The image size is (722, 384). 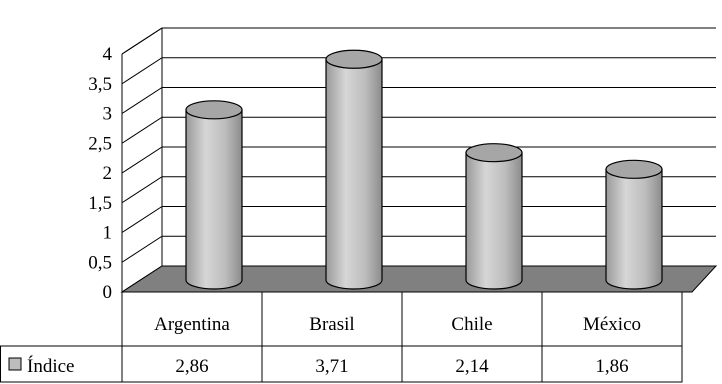 I want to click on category-label: Brasil, so click(x=331, y=324).